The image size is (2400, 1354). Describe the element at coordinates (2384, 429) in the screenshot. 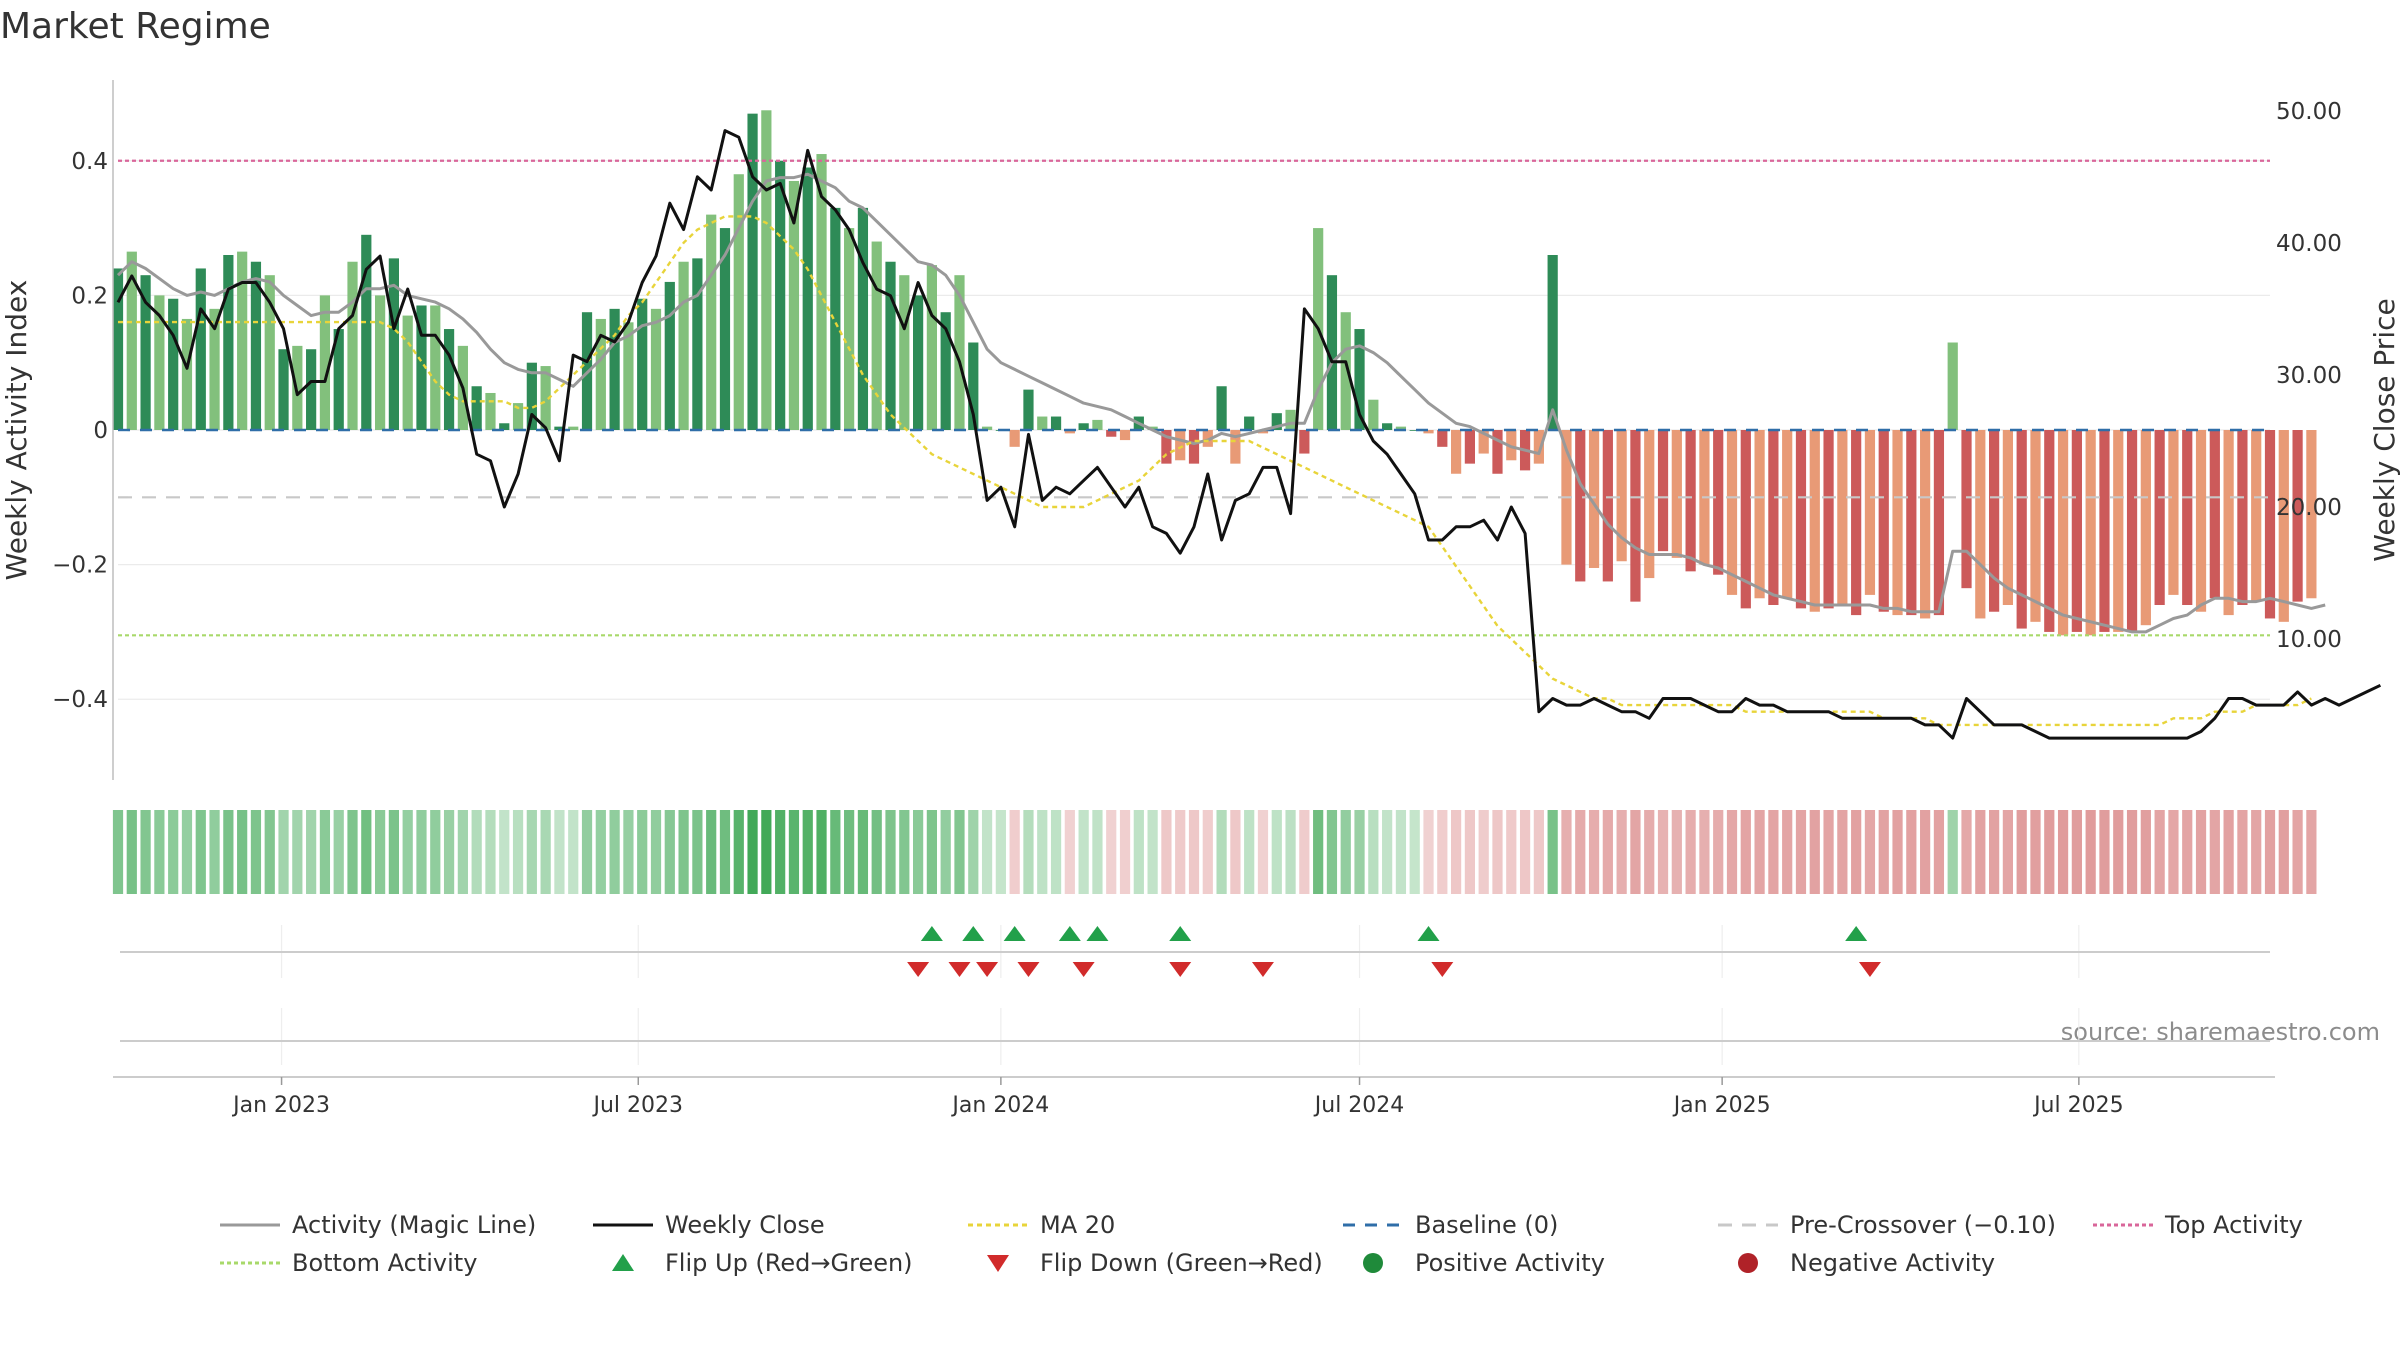

I see `y-axis-right-label: Weekly Close Price` at that location.